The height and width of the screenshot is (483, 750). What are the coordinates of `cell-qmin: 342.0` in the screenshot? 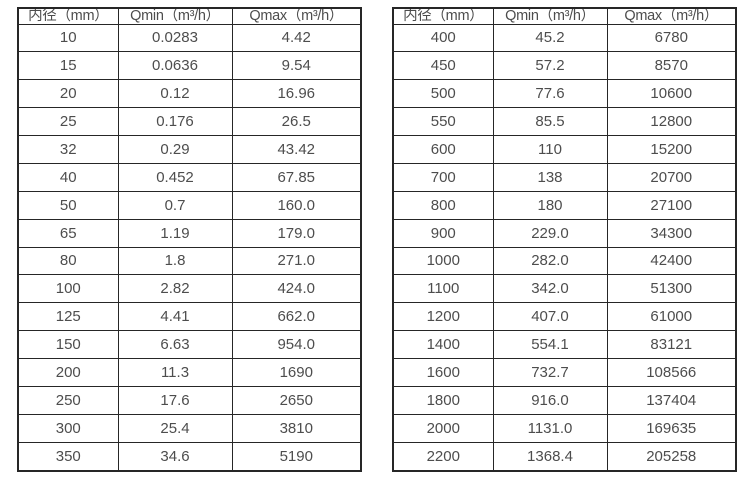 It's located at (550, 289).